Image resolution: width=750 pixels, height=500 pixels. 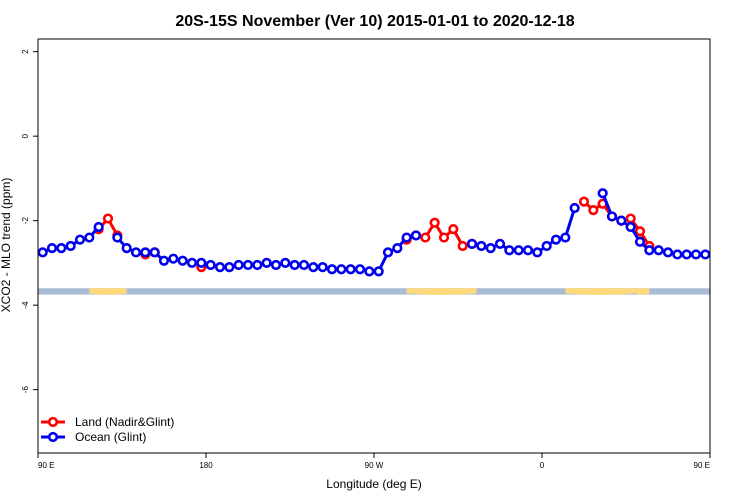 I want to click on ocean-band, so click(x=374, y=291).